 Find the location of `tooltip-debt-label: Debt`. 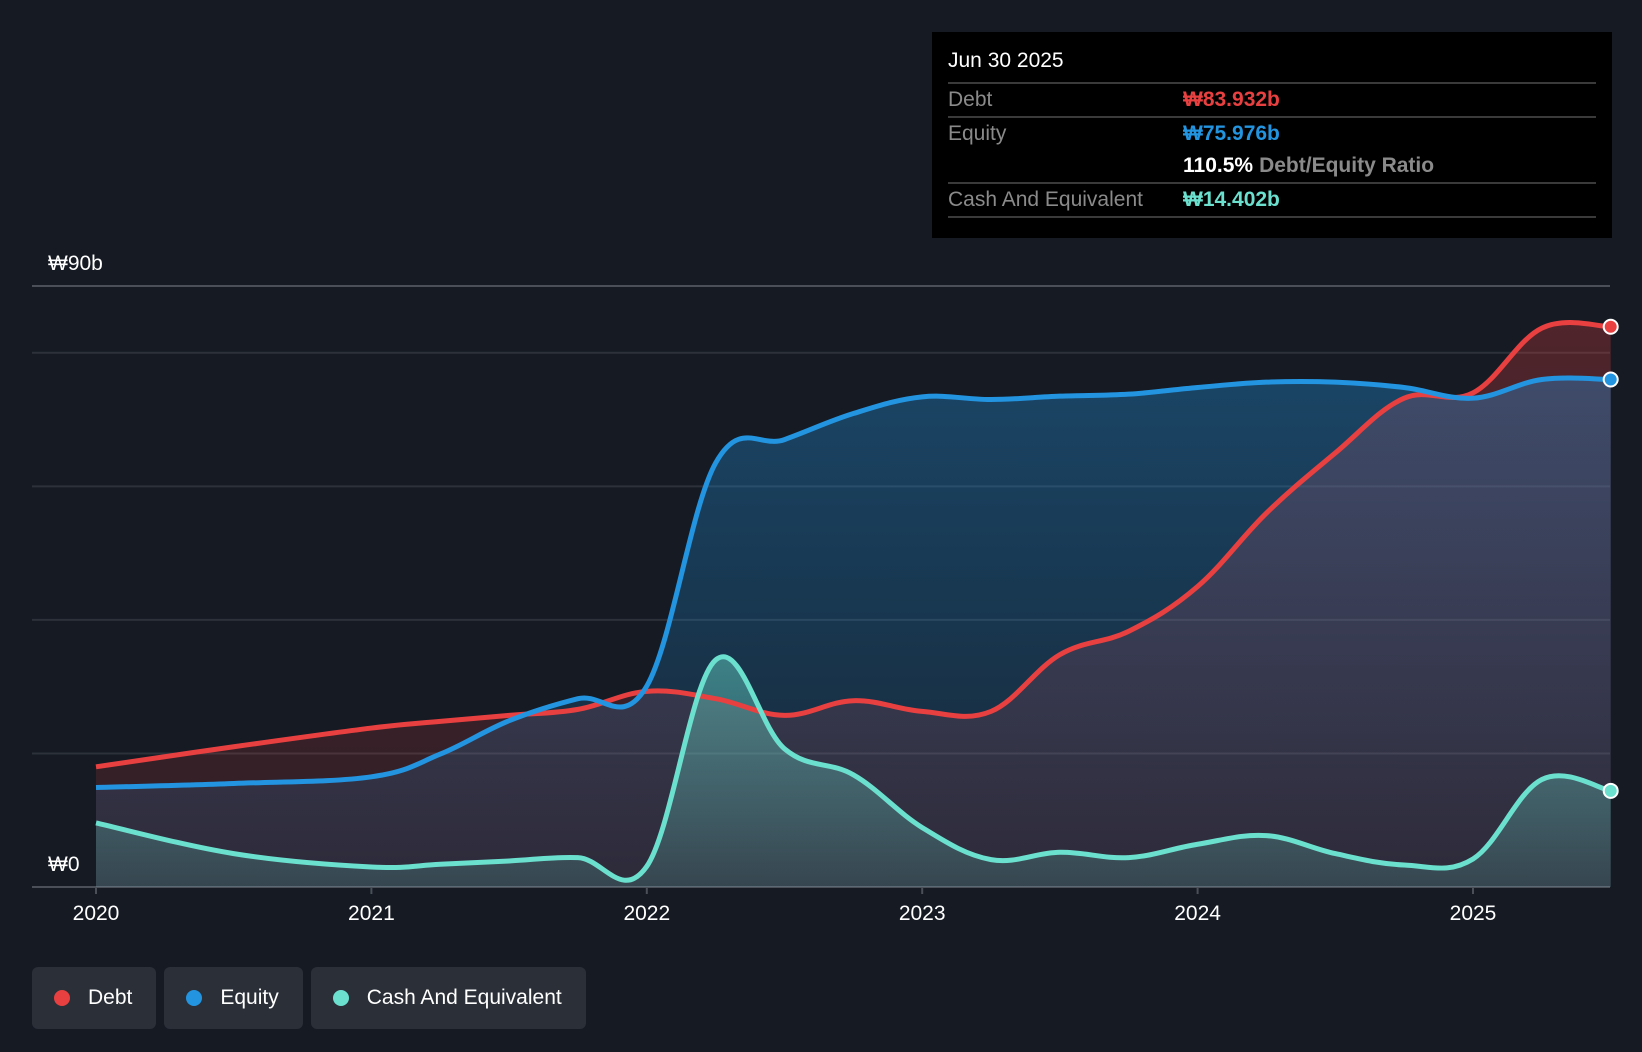

tooltip-debt-label: Debt is located at coordinates (970, 99).